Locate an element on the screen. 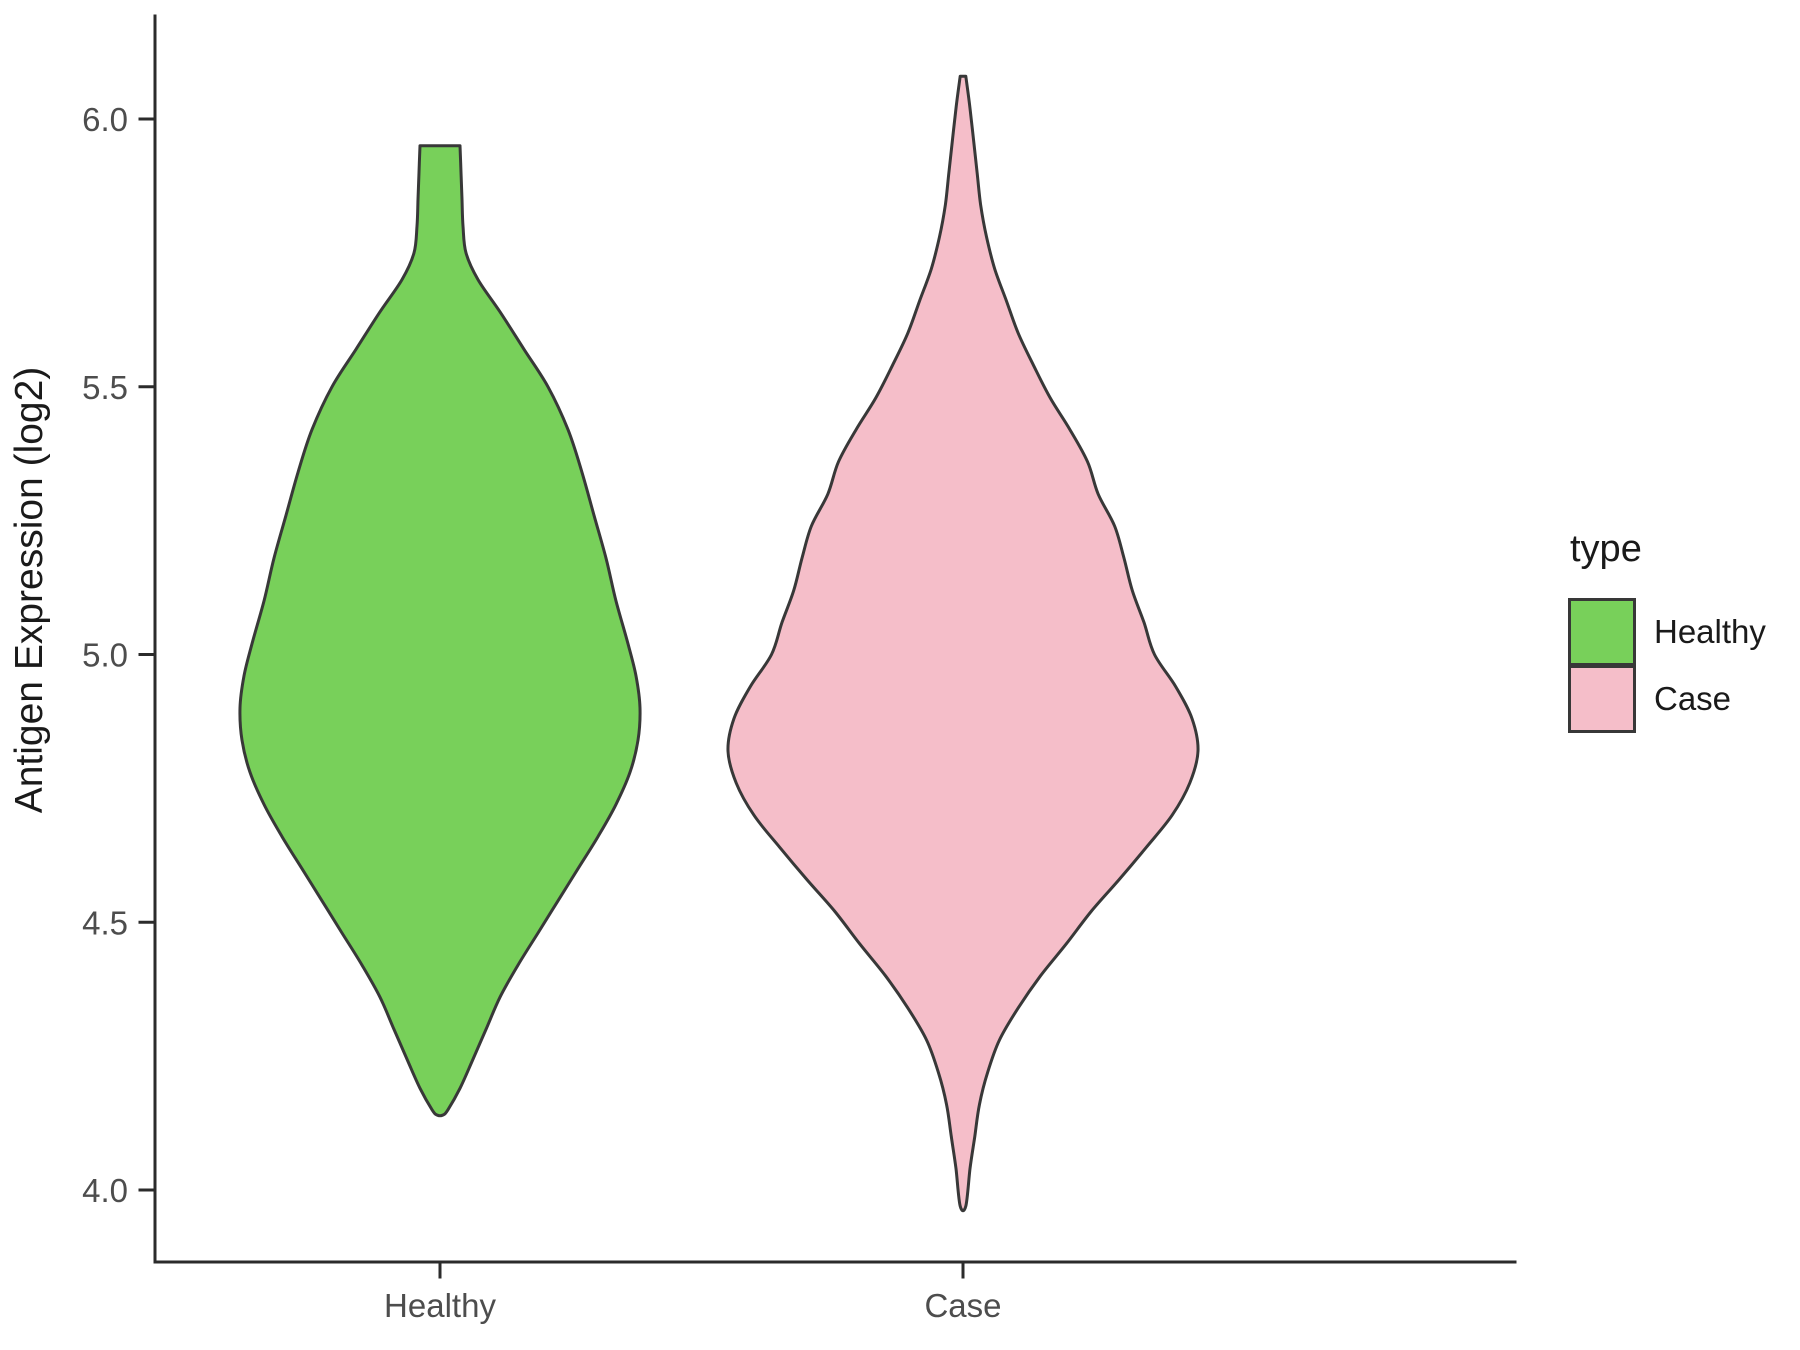 This screenshot has height=1350, width=1800. legend-item-case: Case is located at coordinates (1683, 699).